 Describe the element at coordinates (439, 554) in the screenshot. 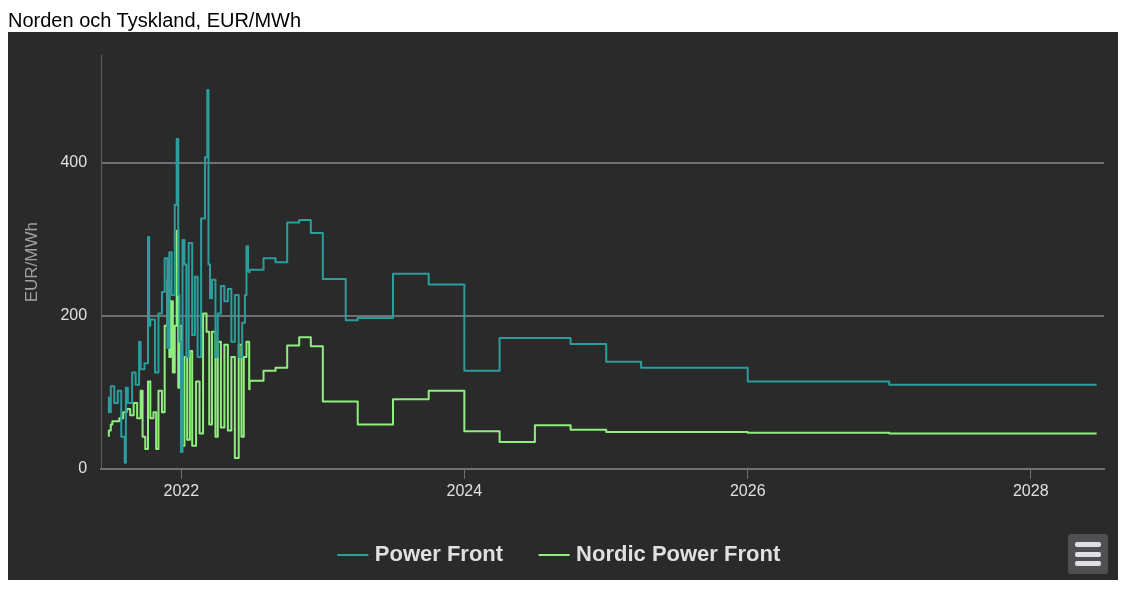

I see `legend-label: Power Front` at that location.